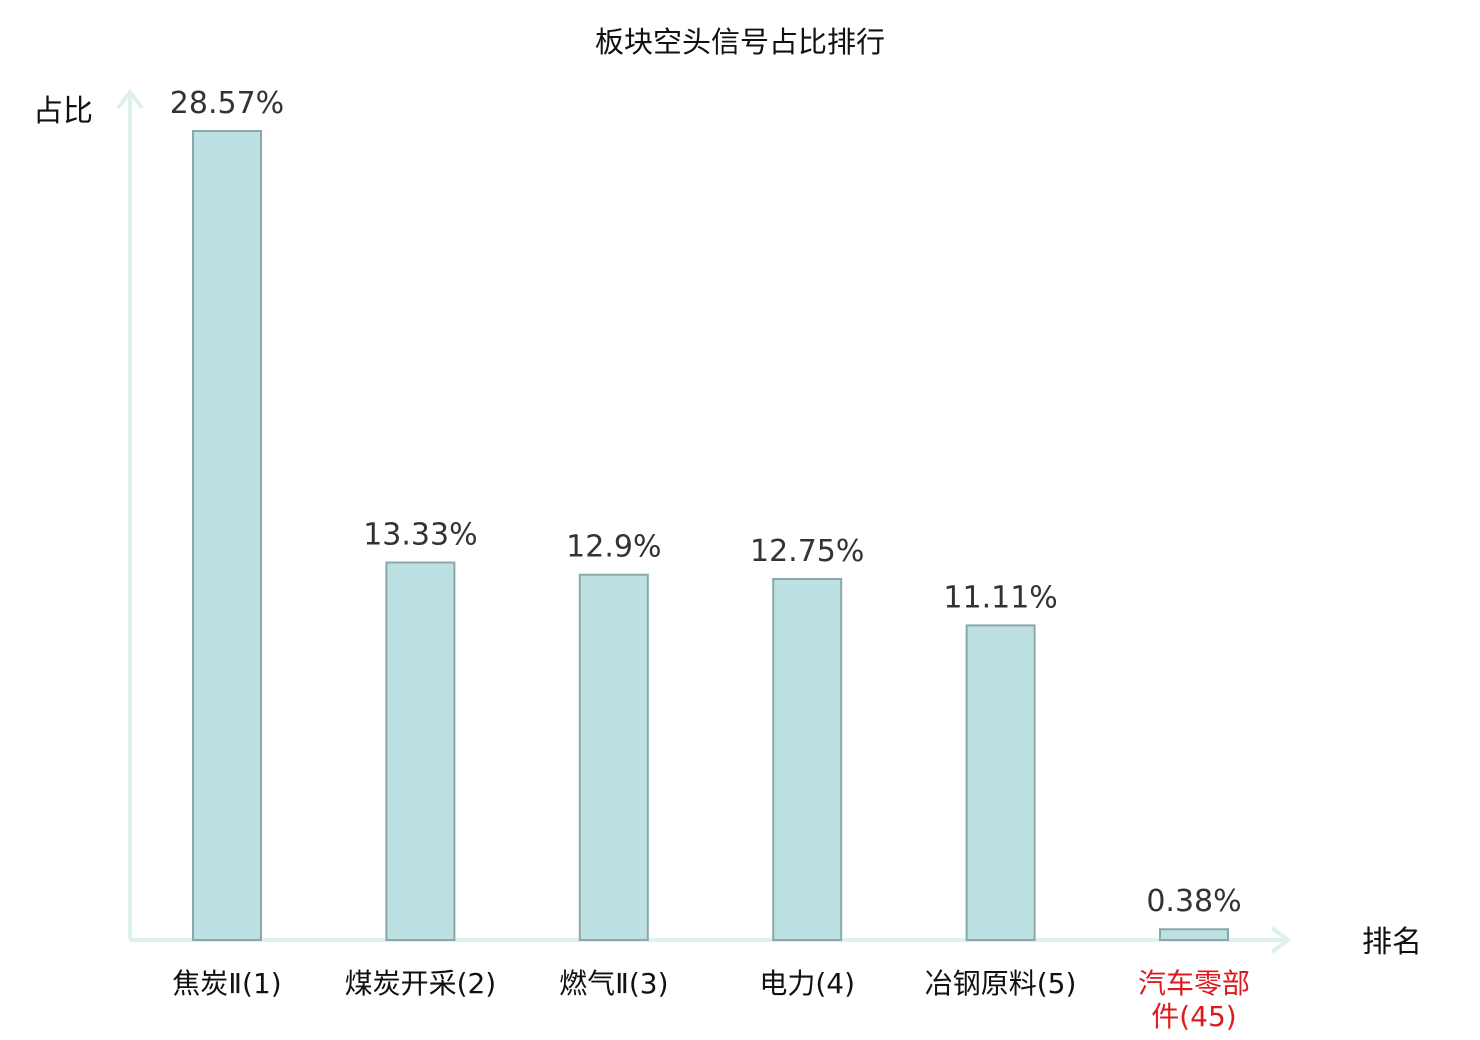 The height and width of the screenshot is (1040, 1480). What do you see at coordinates (740, 42) in the screenshot?
I see `chart-title: 板块空头信号占比排行` at bounding box center [740, 42].